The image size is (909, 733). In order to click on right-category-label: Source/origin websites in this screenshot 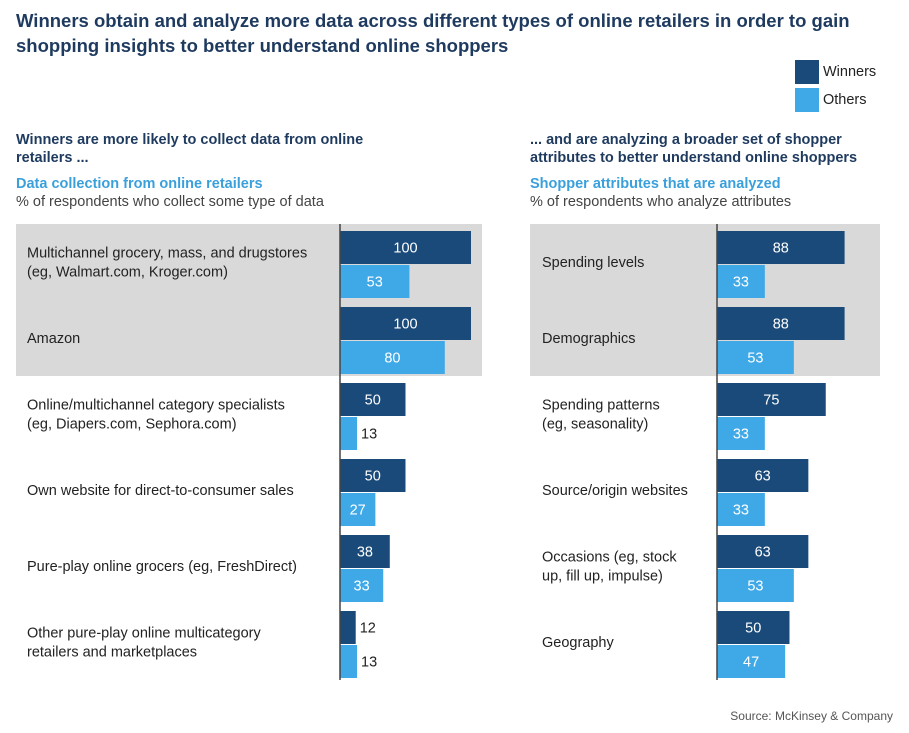, I will do `click(615, 491)`.